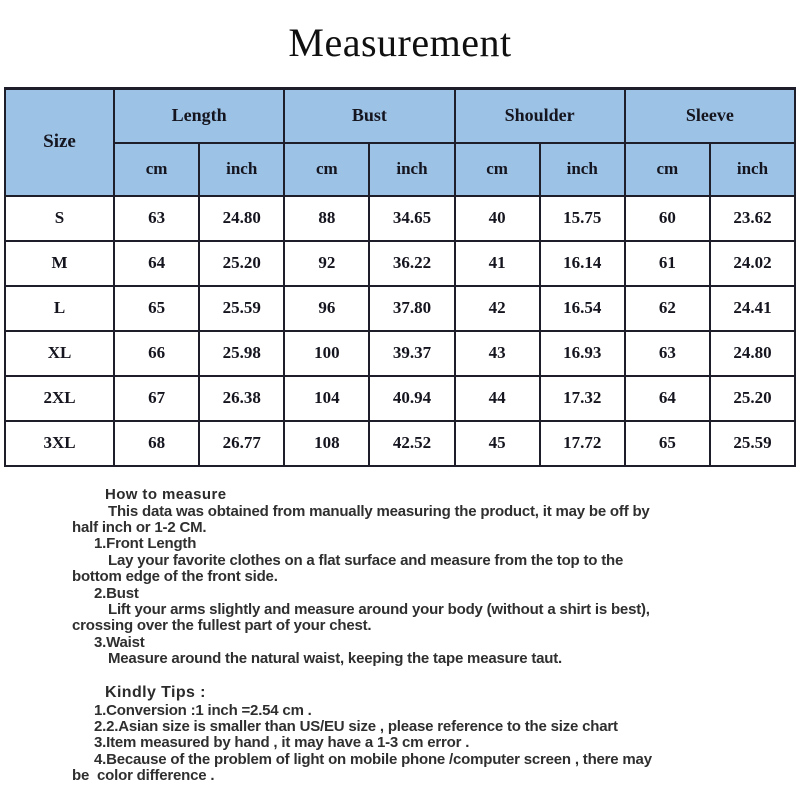 This screenshot has height=800, width=800. I want to click on value-cell: 96, so click(327, 308).